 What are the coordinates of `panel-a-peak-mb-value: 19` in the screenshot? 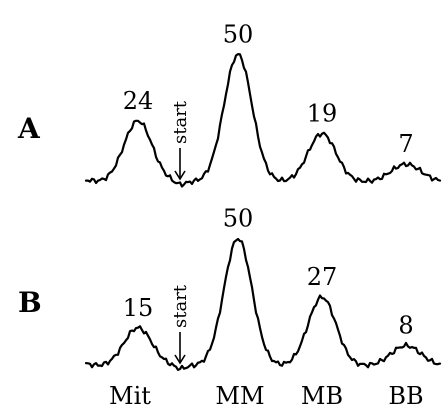 It's located at (322, 114).